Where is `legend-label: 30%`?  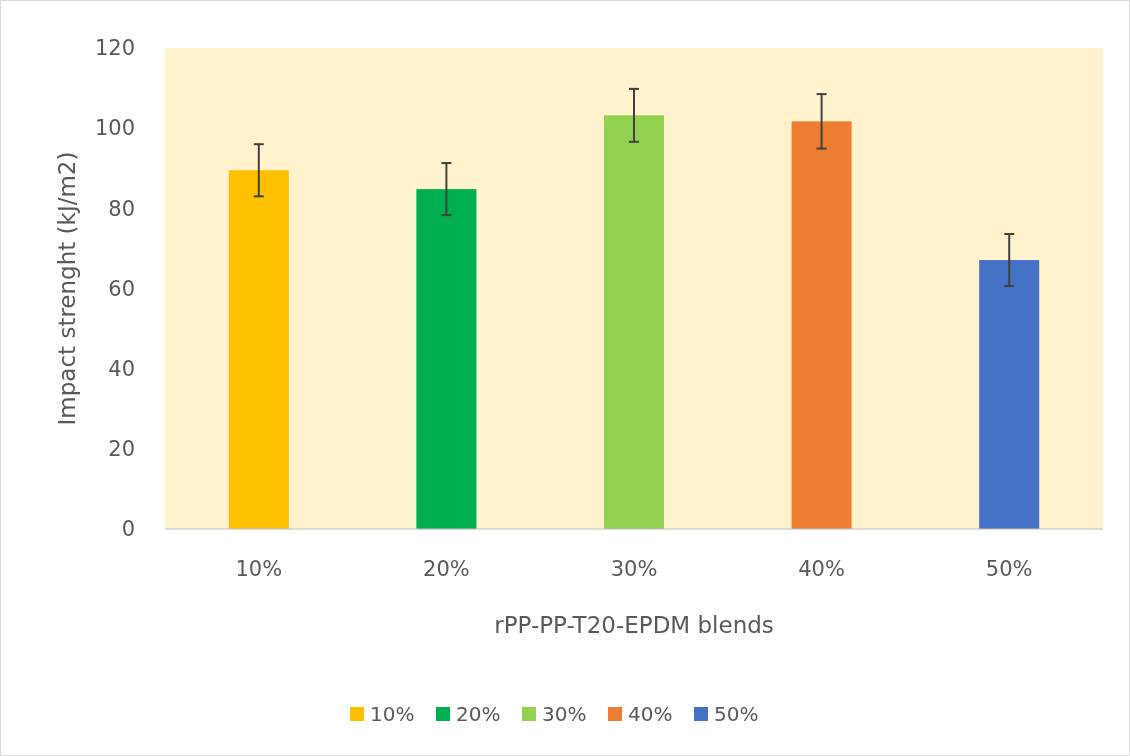
legend-label: 30% is located at coordinates (564, 714).